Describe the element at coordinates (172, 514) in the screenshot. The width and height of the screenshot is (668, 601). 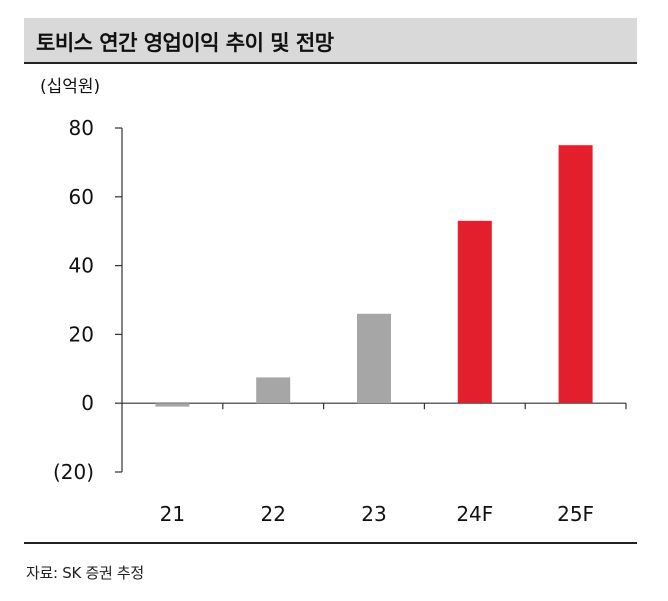
I see `x-category-label: 21` at that location.